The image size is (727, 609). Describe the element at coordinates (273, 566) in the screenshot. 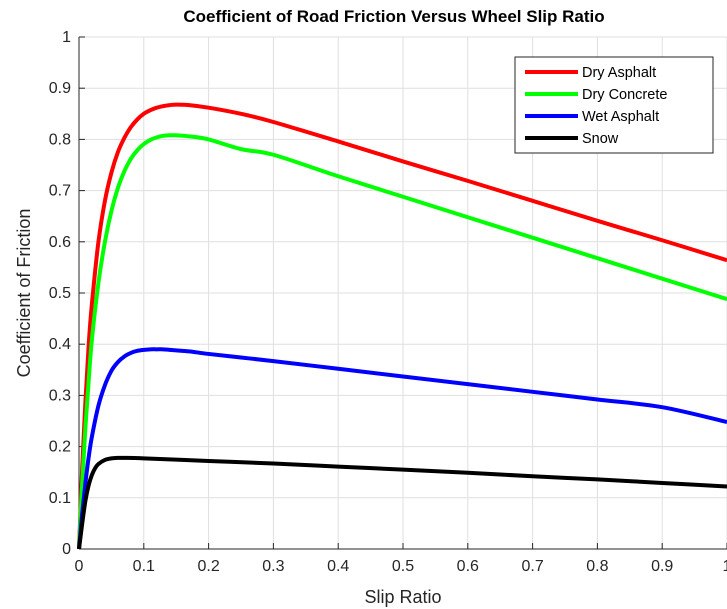

I see `x-tick-label: 0.3` at that location.